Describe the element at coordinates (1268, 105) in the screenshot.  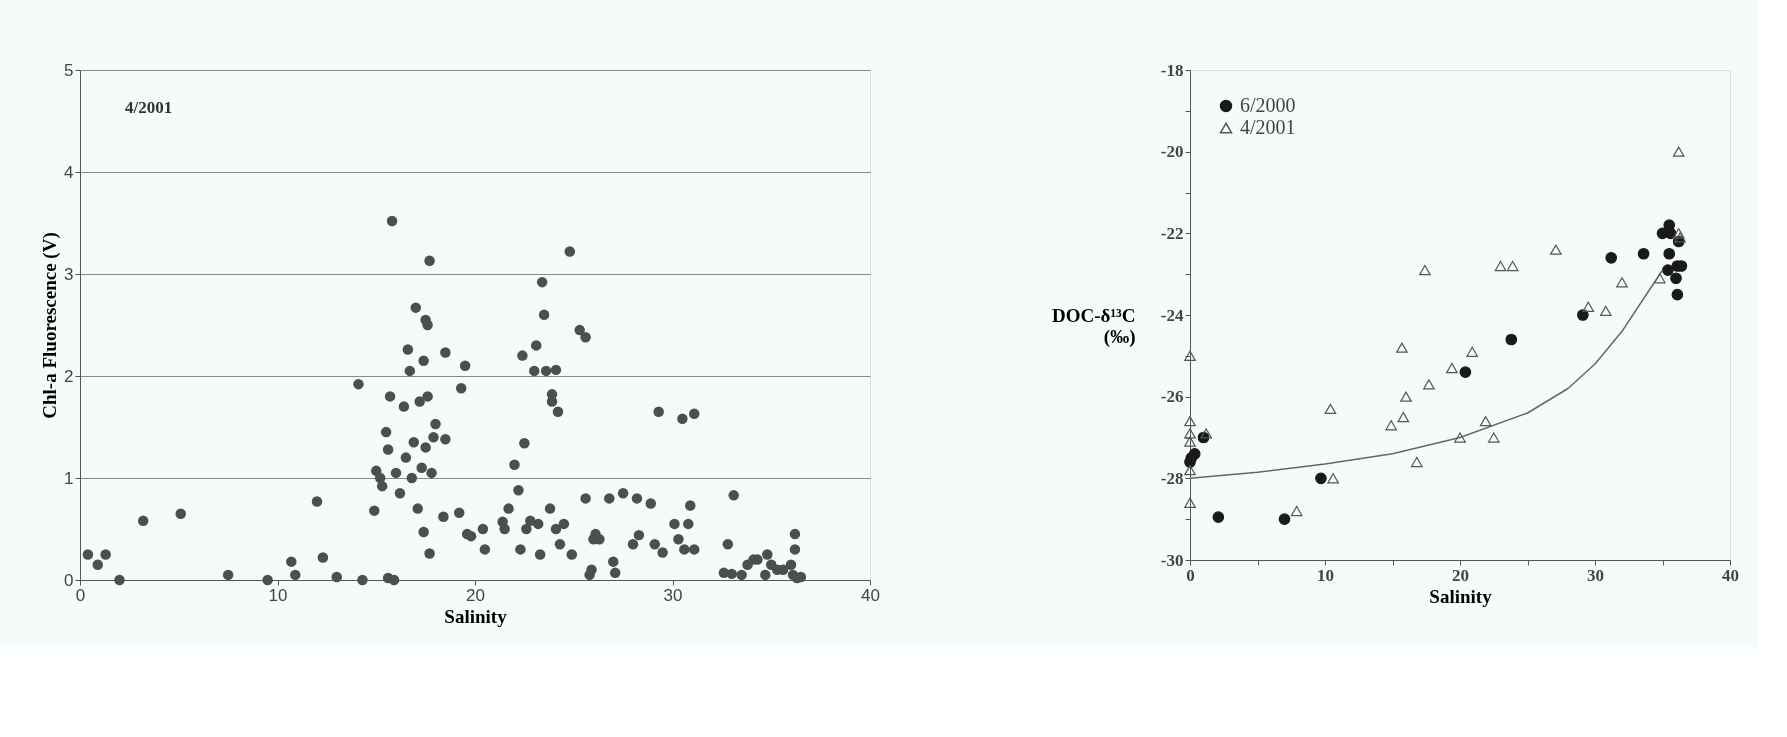
I see `legend-label: 6/2000` at that location.